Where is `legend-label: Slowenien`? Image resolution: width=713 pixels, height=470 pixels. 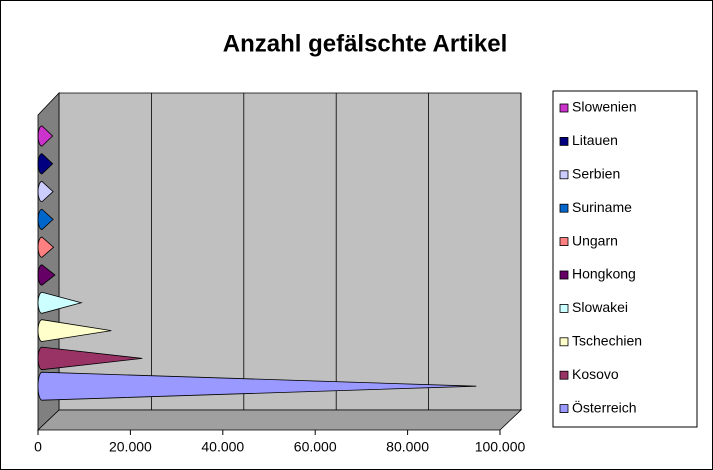
legend-label: Slowenien is located at coordinates (604, 107).